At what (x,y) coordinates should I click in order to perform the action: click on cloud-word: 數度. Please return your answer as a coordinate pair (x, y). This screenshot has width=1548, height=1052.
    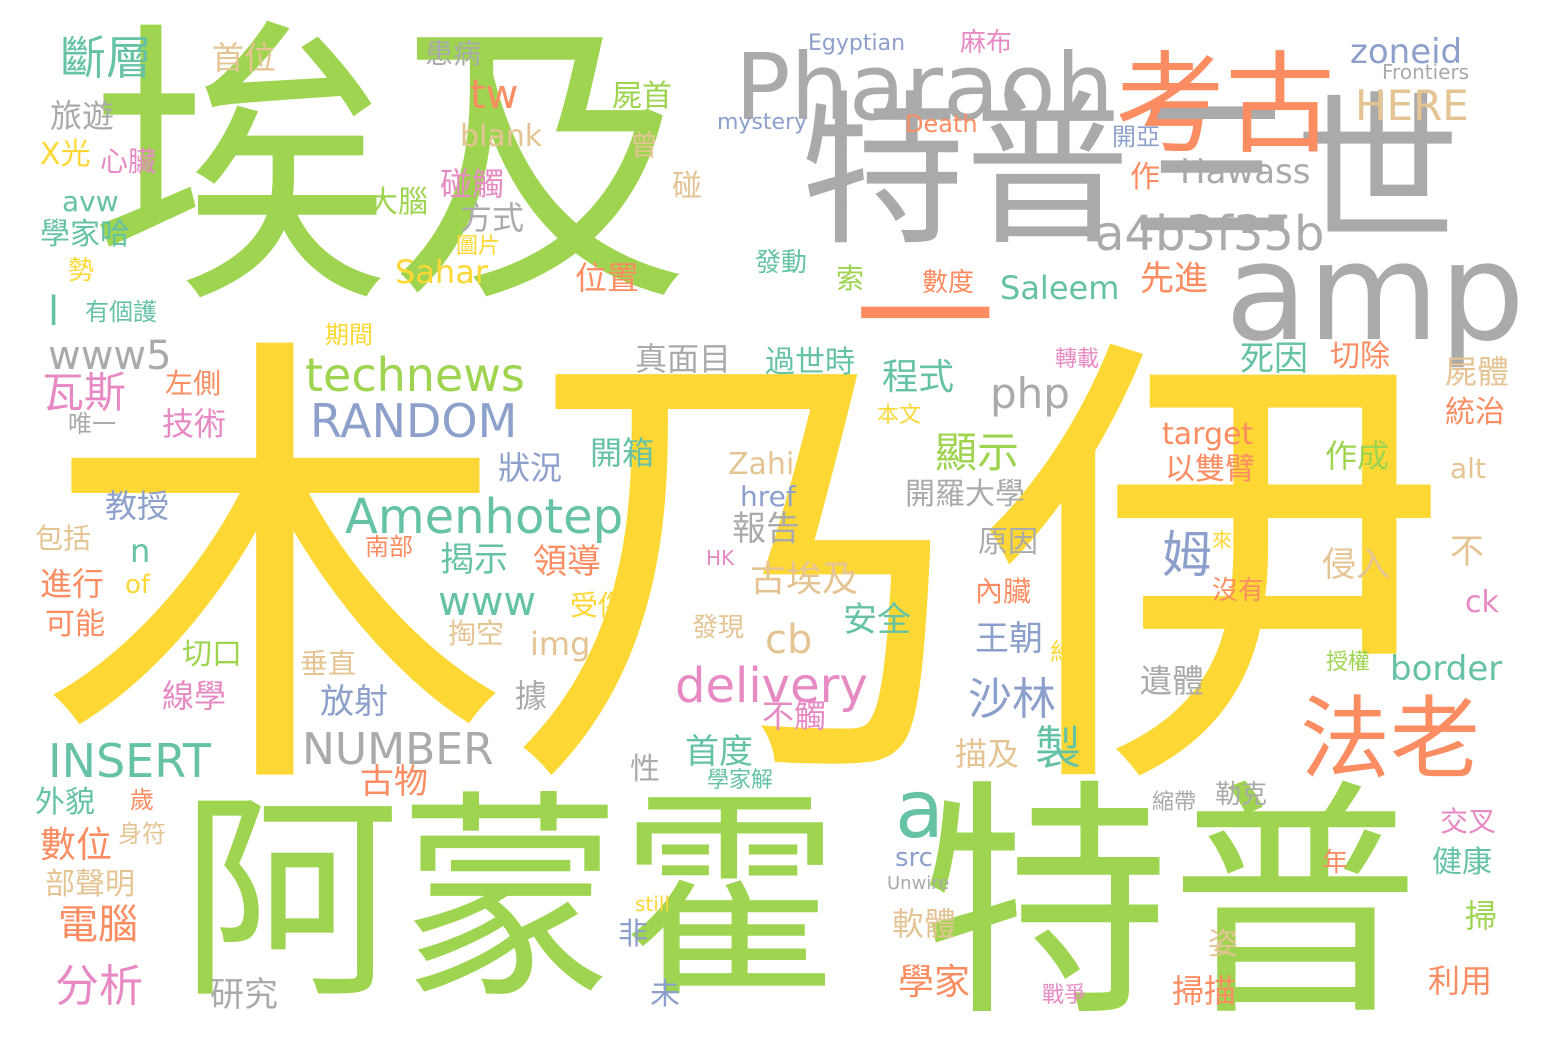
    Looking at the image, I should click on (948, 283).